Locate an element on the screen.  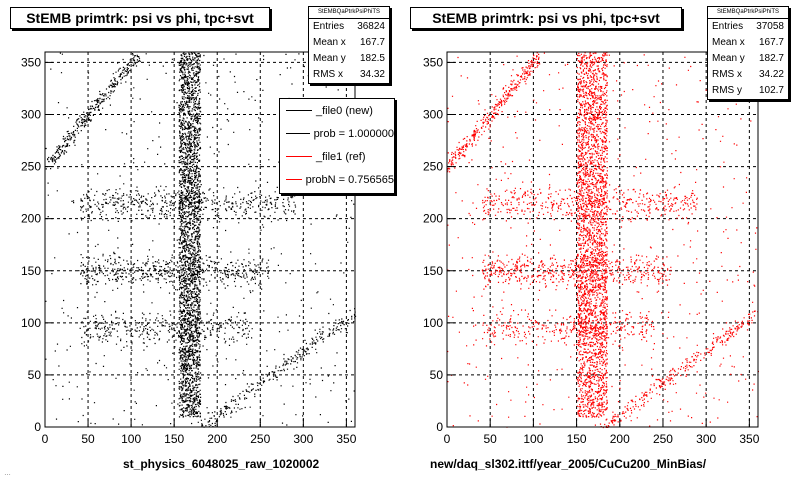
legend-entry-file0: _file0 (new) is located at coordinates (337, 110).